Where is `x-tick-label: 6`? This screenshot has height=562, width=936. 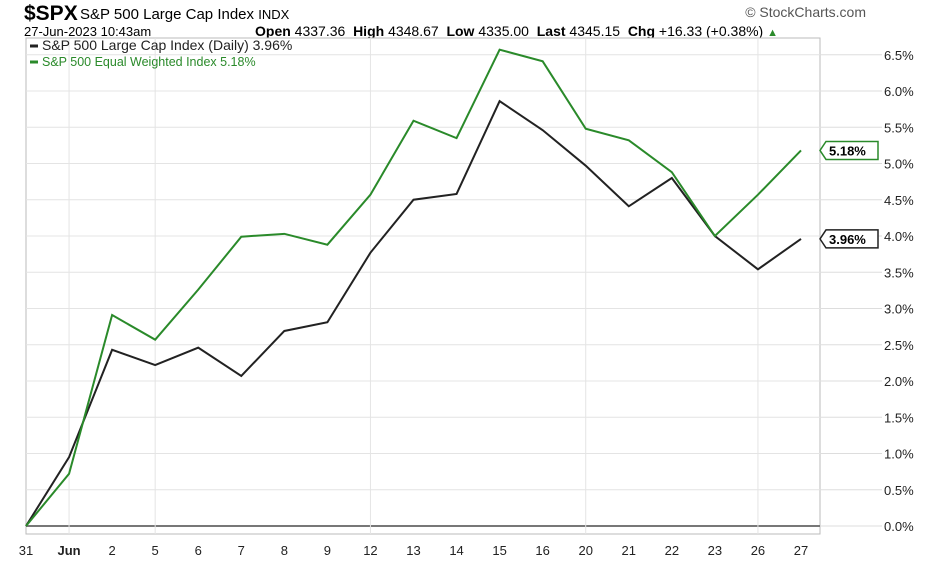
x-tick-label: 6 is located at coordinates (198, 550).